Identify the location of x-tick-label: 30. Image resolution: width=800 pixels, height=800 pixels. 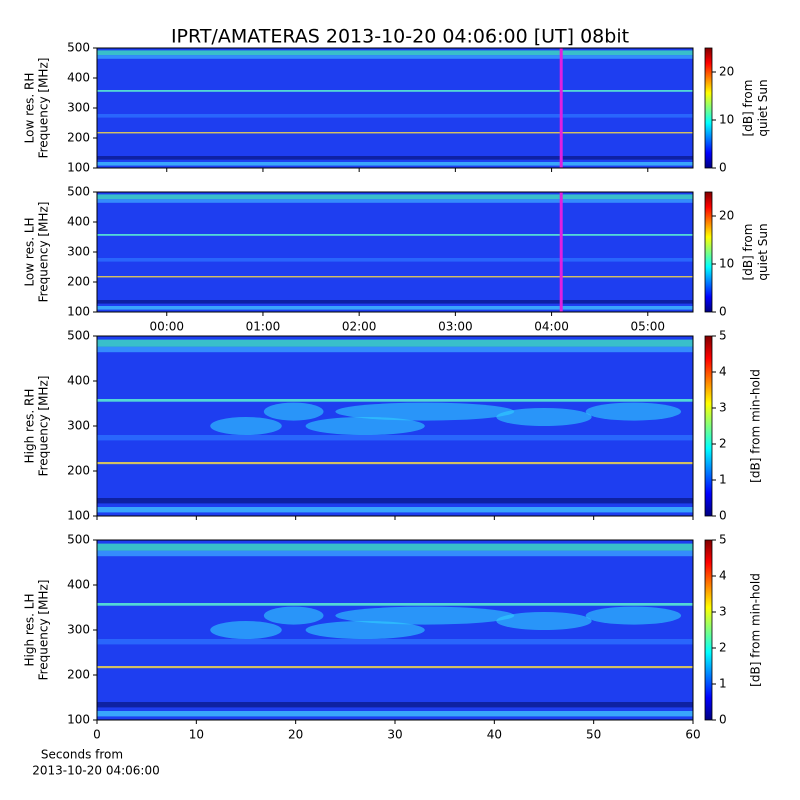
(394, 735).